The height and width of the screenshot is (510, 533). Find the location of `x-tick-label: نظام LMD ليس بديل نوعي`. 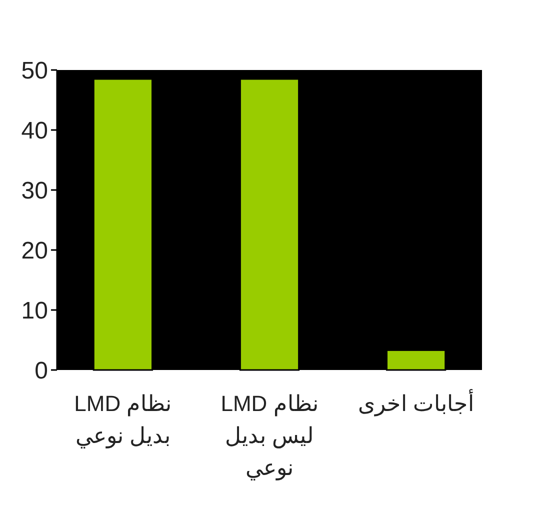

x-tick-label: نظام LMD ليس بديل نوعي is located at coordinates (270, 436).